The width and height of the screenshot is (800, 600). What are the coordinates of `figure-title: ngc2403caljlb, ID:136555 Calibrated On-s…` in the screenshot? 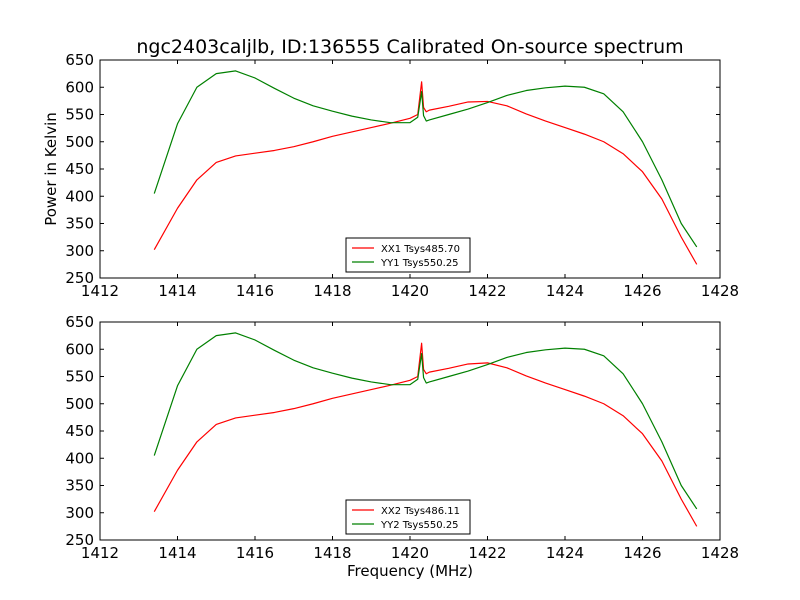 It's located at (409, 47).